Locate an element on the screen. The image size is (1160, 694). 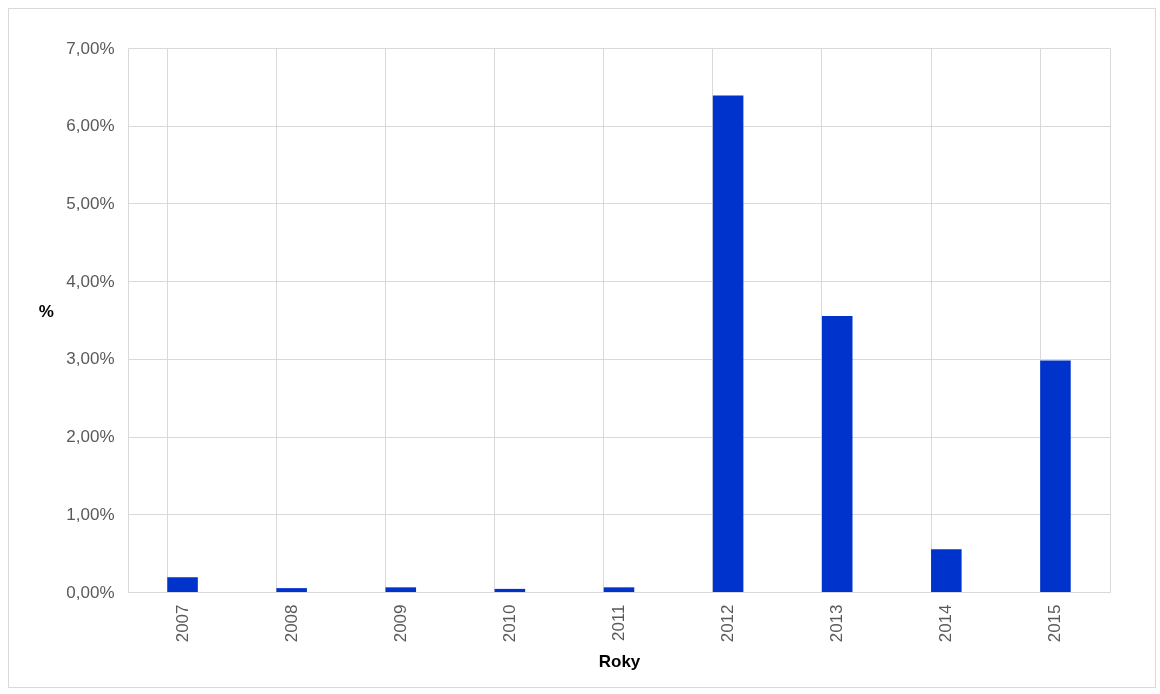
x-tick-label: 2008 is located at coordinates (291, 623).